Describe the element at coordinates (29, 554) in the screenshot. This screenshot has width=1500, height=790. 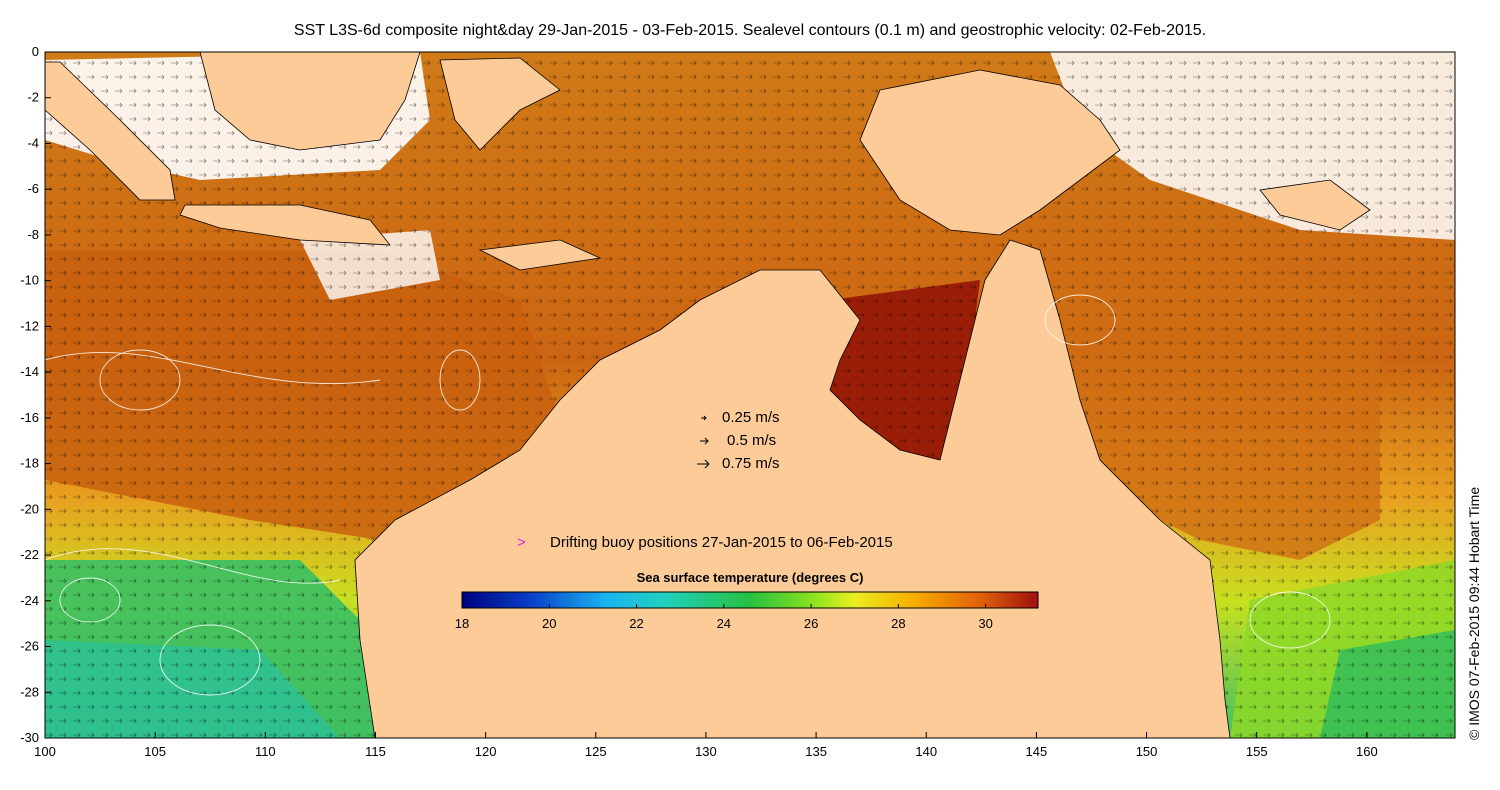
I see `y-tick-label: -22` at that location.